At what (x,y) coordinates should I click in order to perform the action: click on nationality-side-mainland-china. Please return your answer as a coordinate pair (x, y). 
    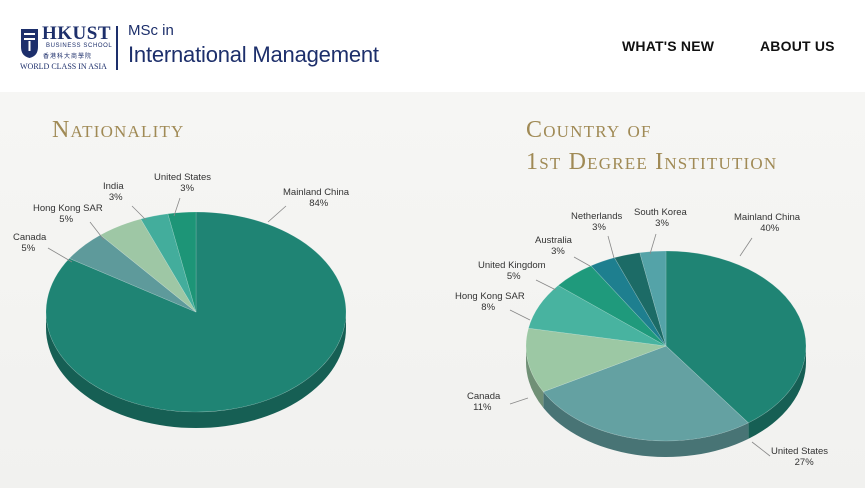
    Looking at the image, I should click on (196, 370).